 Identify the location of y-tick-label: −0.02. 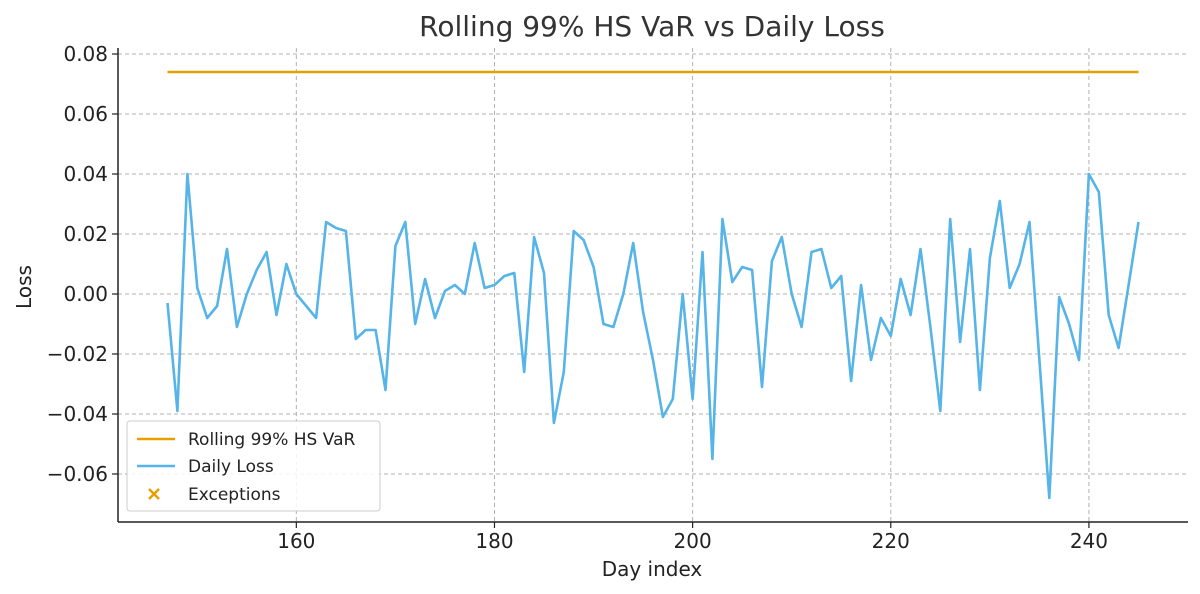
(77, 354).